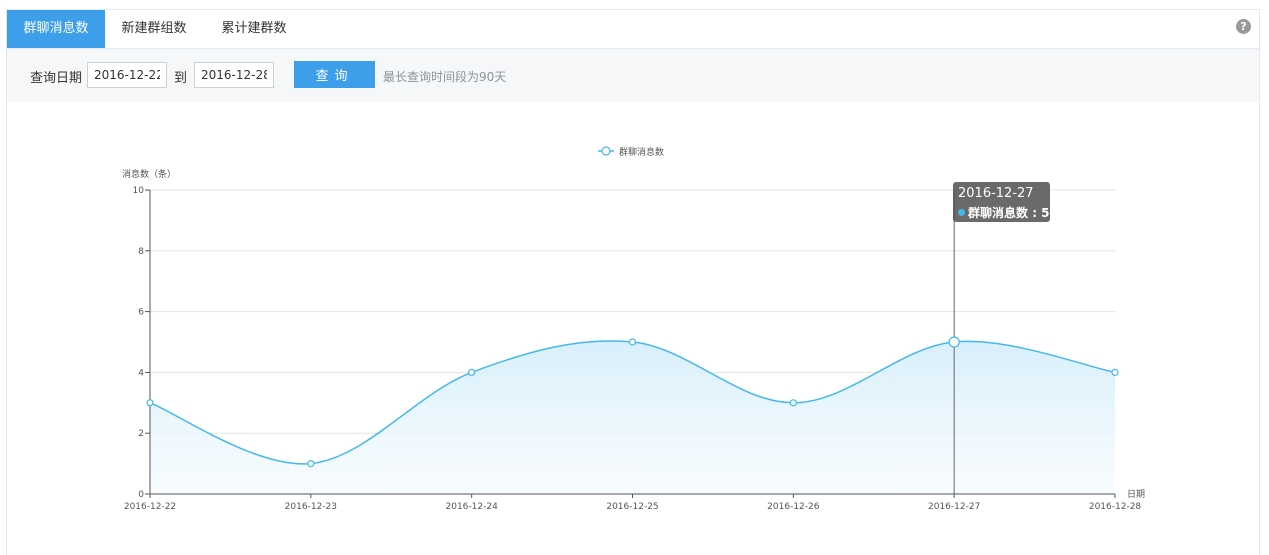  What do you see at coordinates (56, 29) in the screenshot?
I see `tab-group-messages: 群聊消息数` at bounding box center [56, 29].